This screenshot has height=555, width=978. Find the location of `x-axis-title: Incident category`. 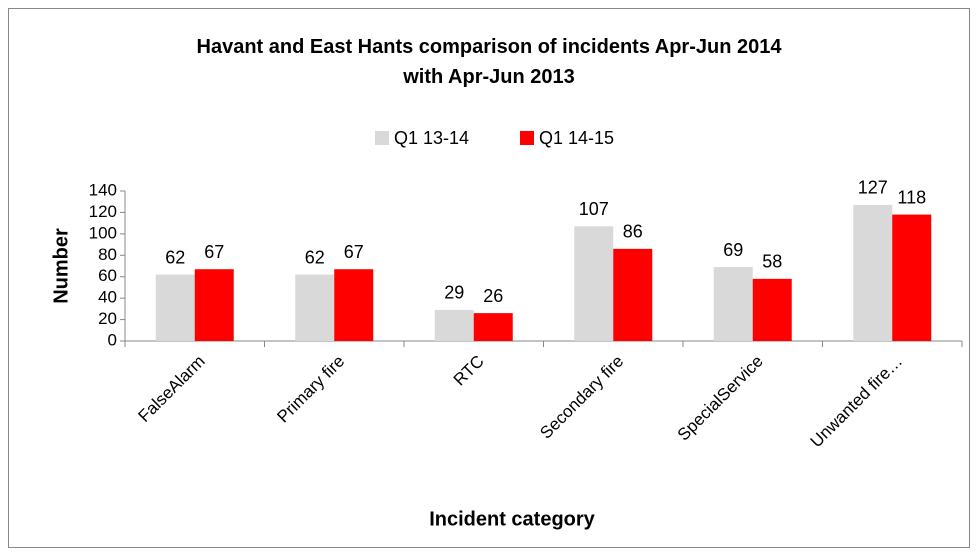

x-axis-title: Incident category is located at coordinates (512, 519).